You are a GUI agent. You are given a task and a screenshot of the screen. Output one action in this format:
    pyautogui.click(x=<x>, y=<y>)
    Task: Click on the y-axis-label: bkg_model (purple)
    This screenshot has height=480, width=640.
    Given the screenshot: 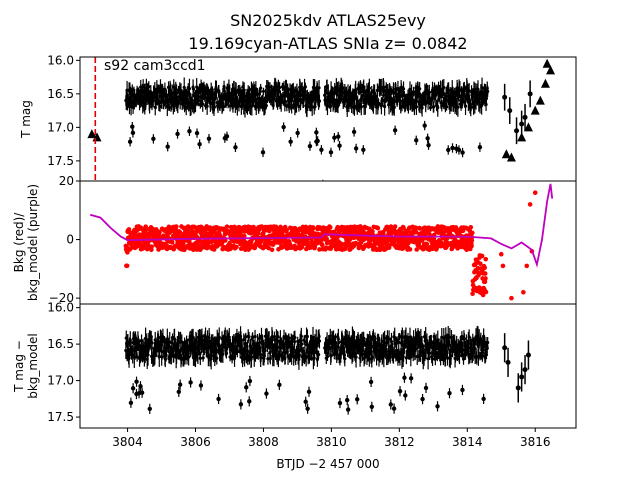 What is the action you would take?
    pyautogui.click(x=33, y=242)
    